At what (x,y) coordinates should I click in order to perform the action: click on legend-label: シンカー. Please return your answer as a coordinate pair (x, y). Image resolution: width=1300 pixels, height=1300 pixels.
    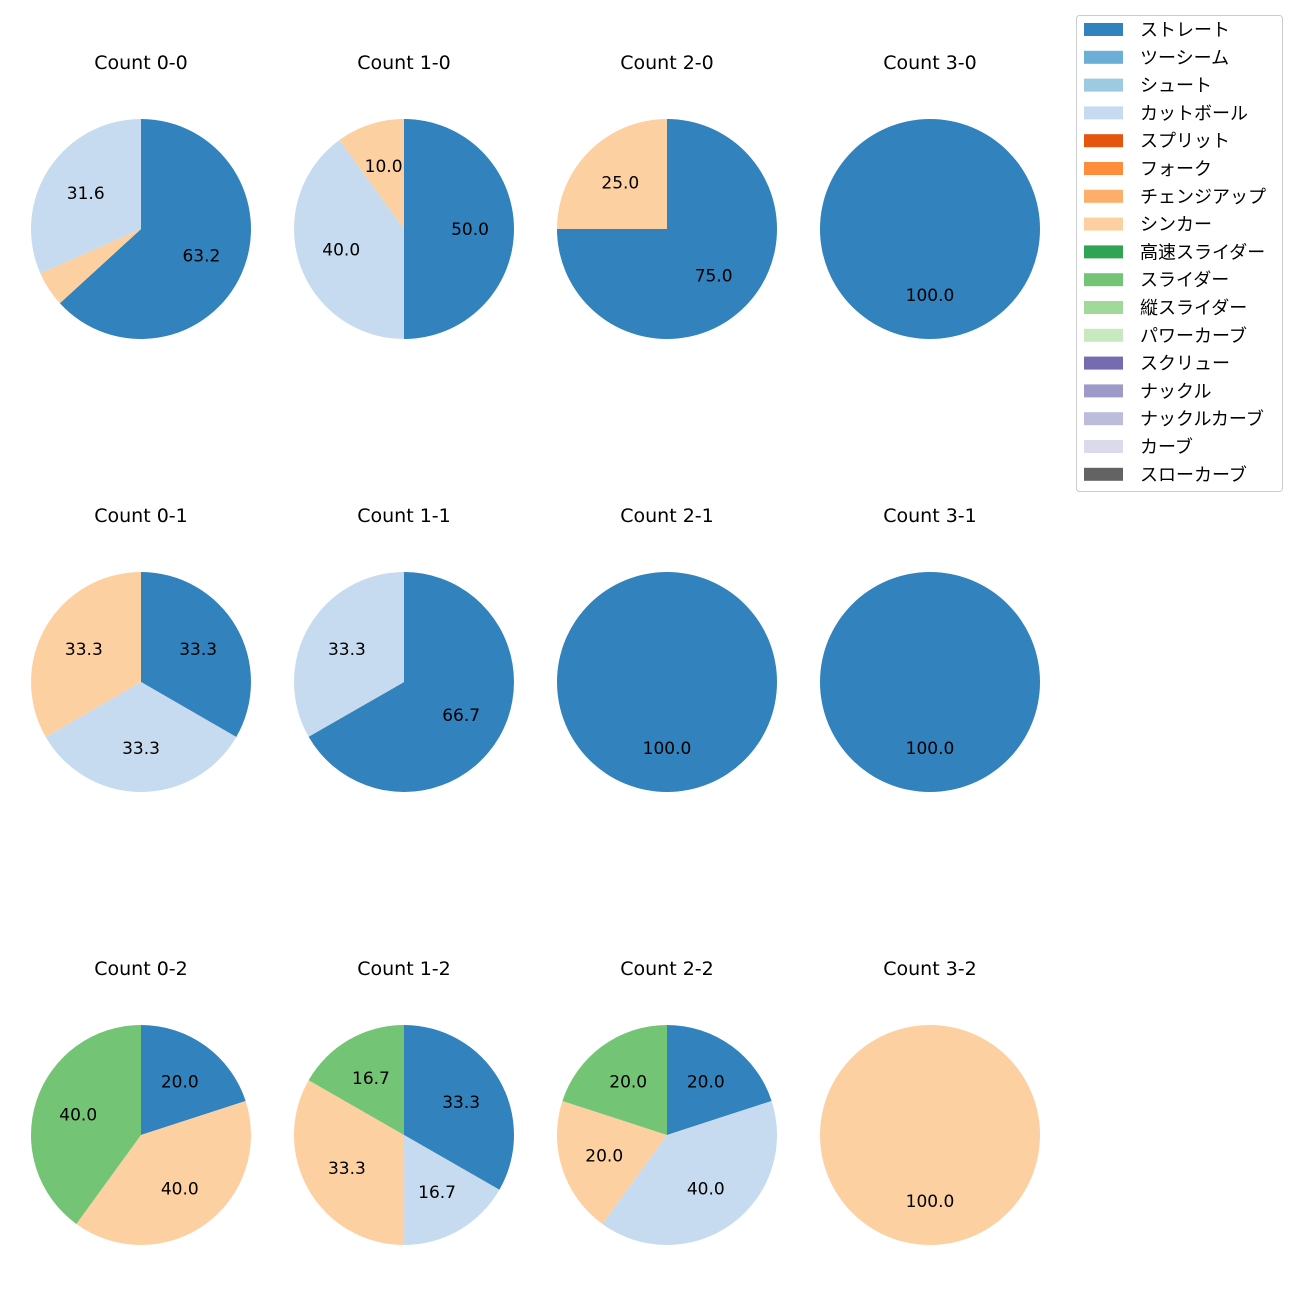
    Looking at the image, I should click on (1176, 225).